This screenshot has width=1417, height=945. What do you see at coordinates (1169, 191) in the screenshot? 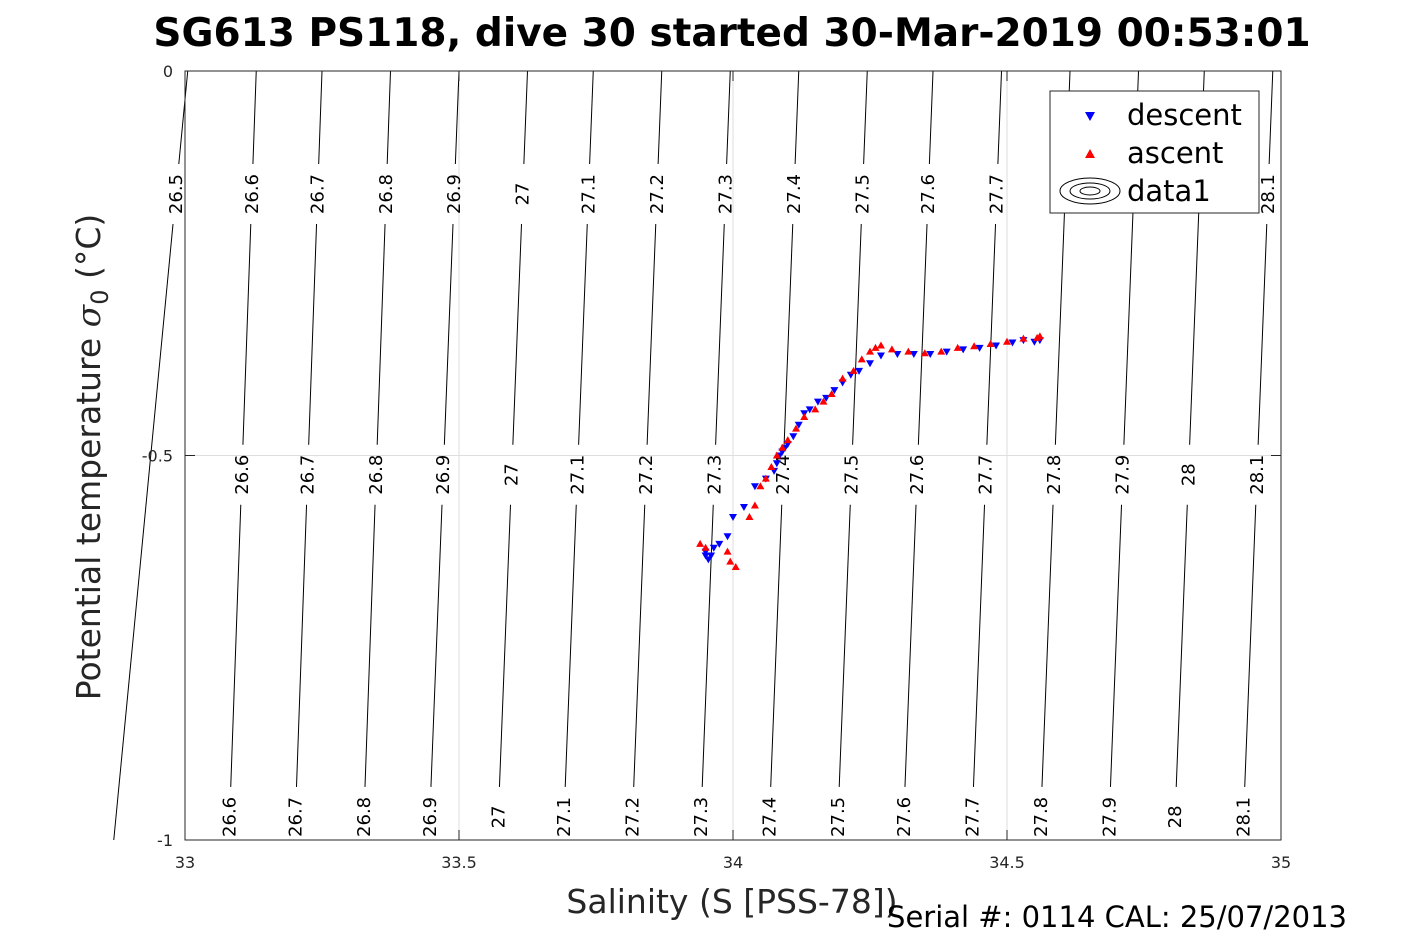
I see `legend-data1-label: data1` at bounding box center [1169, 191].